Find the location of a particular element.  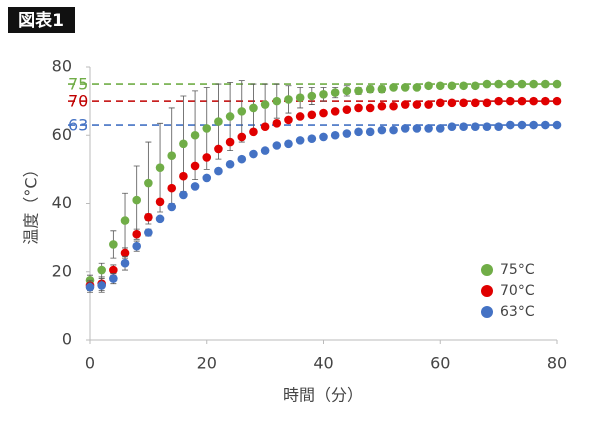

x-axis-label: 時間（分） is located at coordinates (323, 395).